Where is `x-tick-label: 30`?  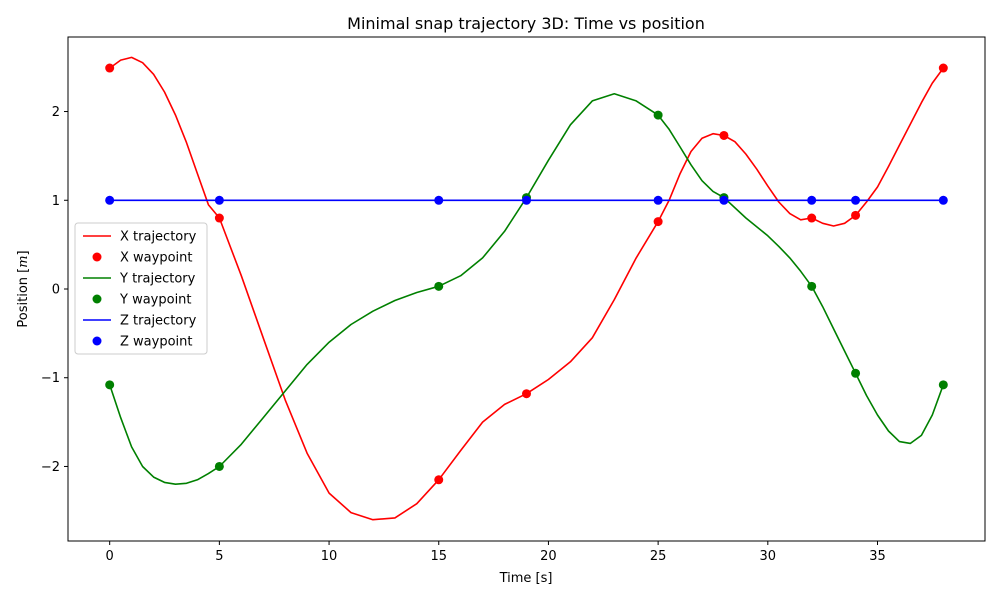
x-tick-label: 30 is located at coordinates (768, 556).